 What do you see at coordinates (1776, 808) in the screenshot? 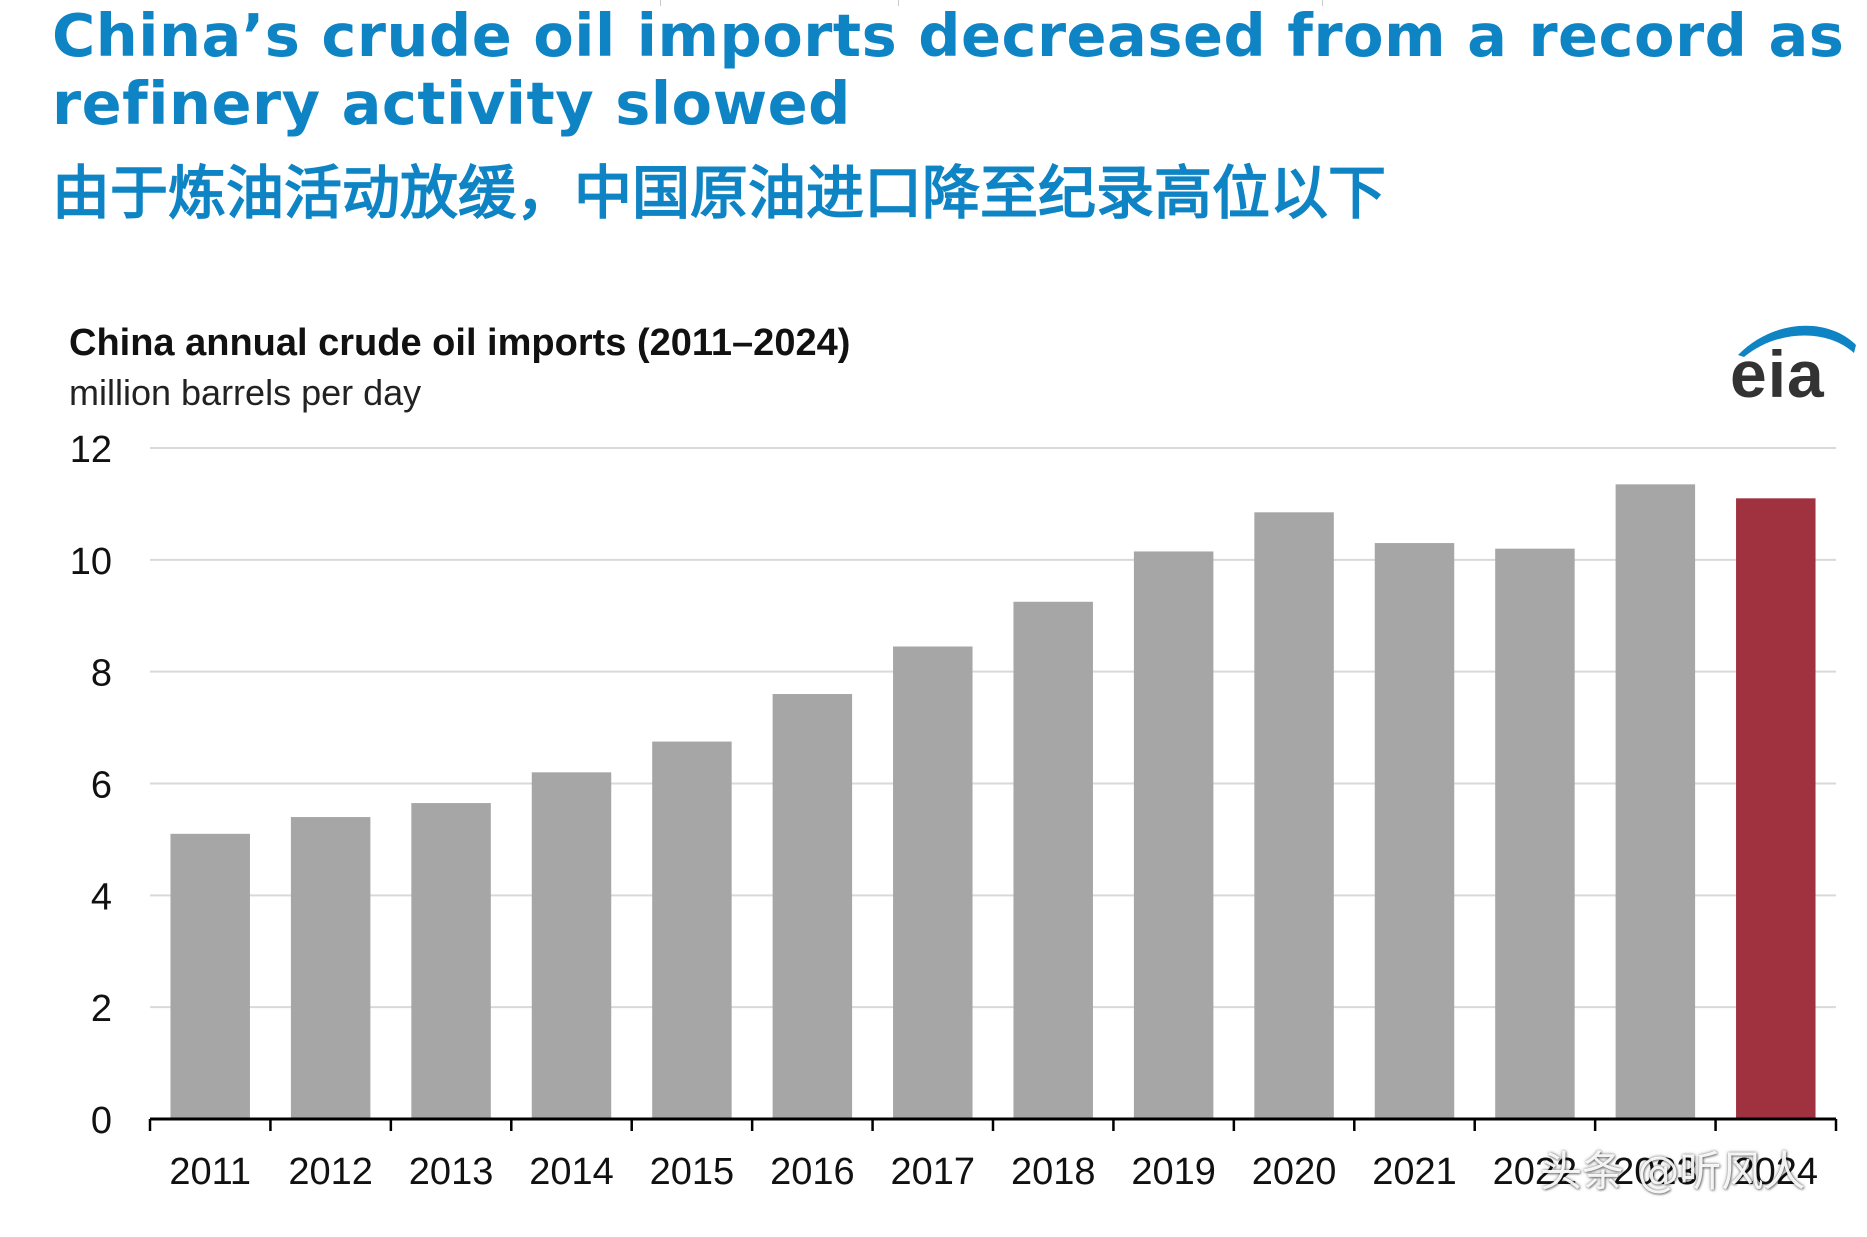
I see `bar-2024` at bounding box center [1776, 808].